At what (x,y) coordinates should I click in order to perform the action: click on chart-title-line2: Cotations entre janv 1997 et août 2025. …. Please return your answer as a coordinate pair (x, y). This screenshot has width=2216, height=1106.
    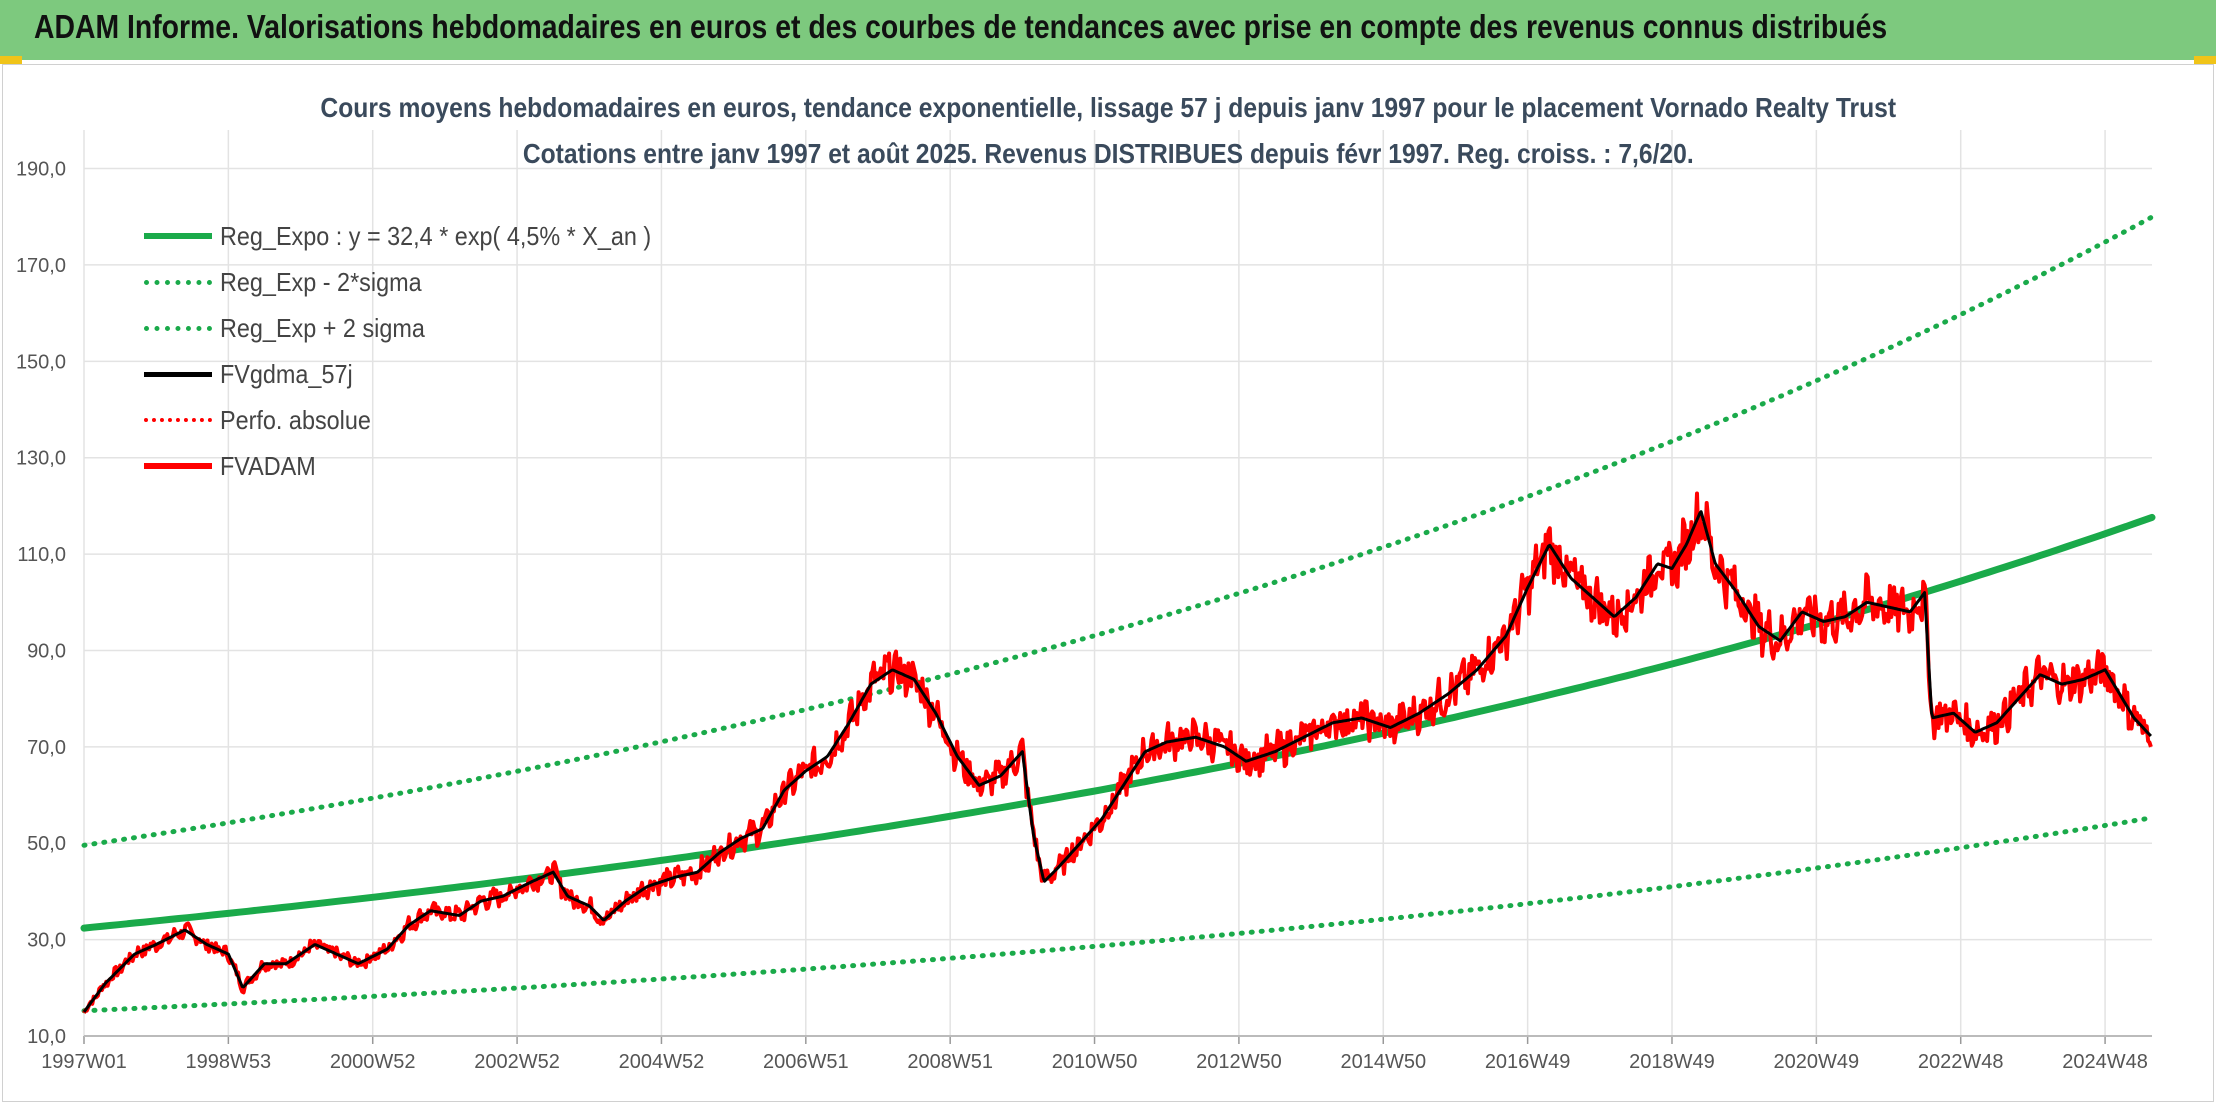
    Looking at the image, I should click on (1108, 153).